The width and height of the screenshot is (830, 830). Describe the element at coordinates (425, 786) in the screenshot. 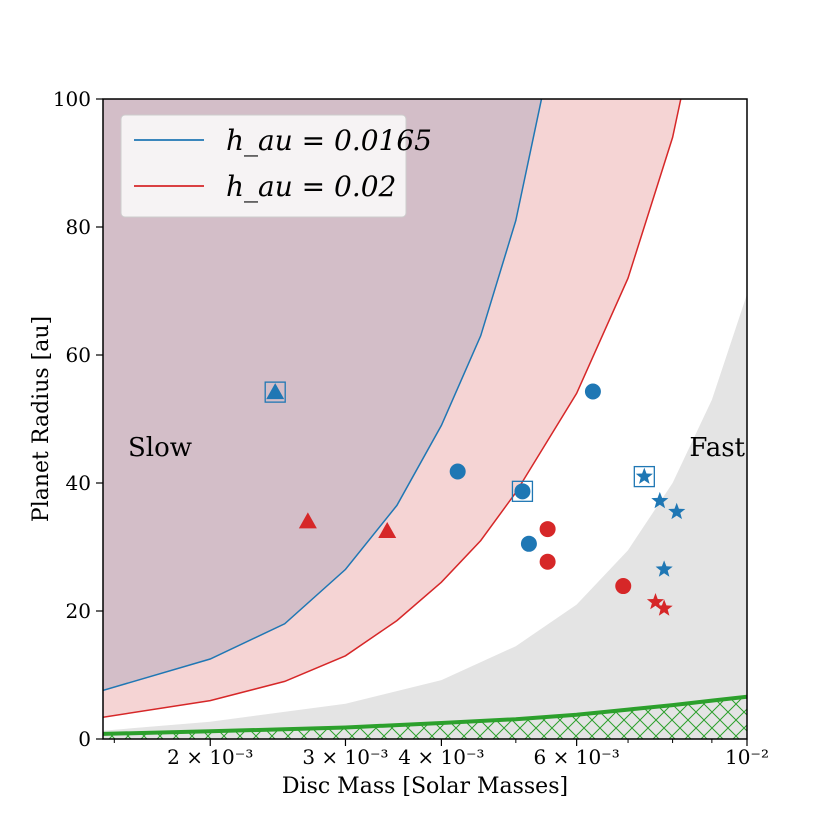

I see `x-axis-label: Disc Mass [Solar Masses]` at that location.